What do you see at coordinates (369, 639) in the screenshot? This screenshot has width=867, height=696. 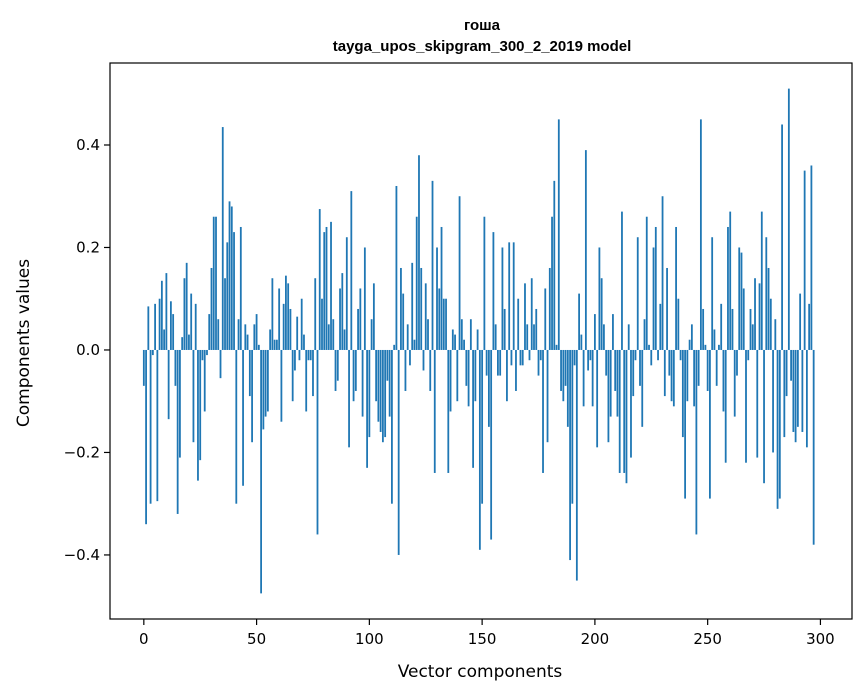 I see `x-tick-label: 100` at bounding box center [369, 639].